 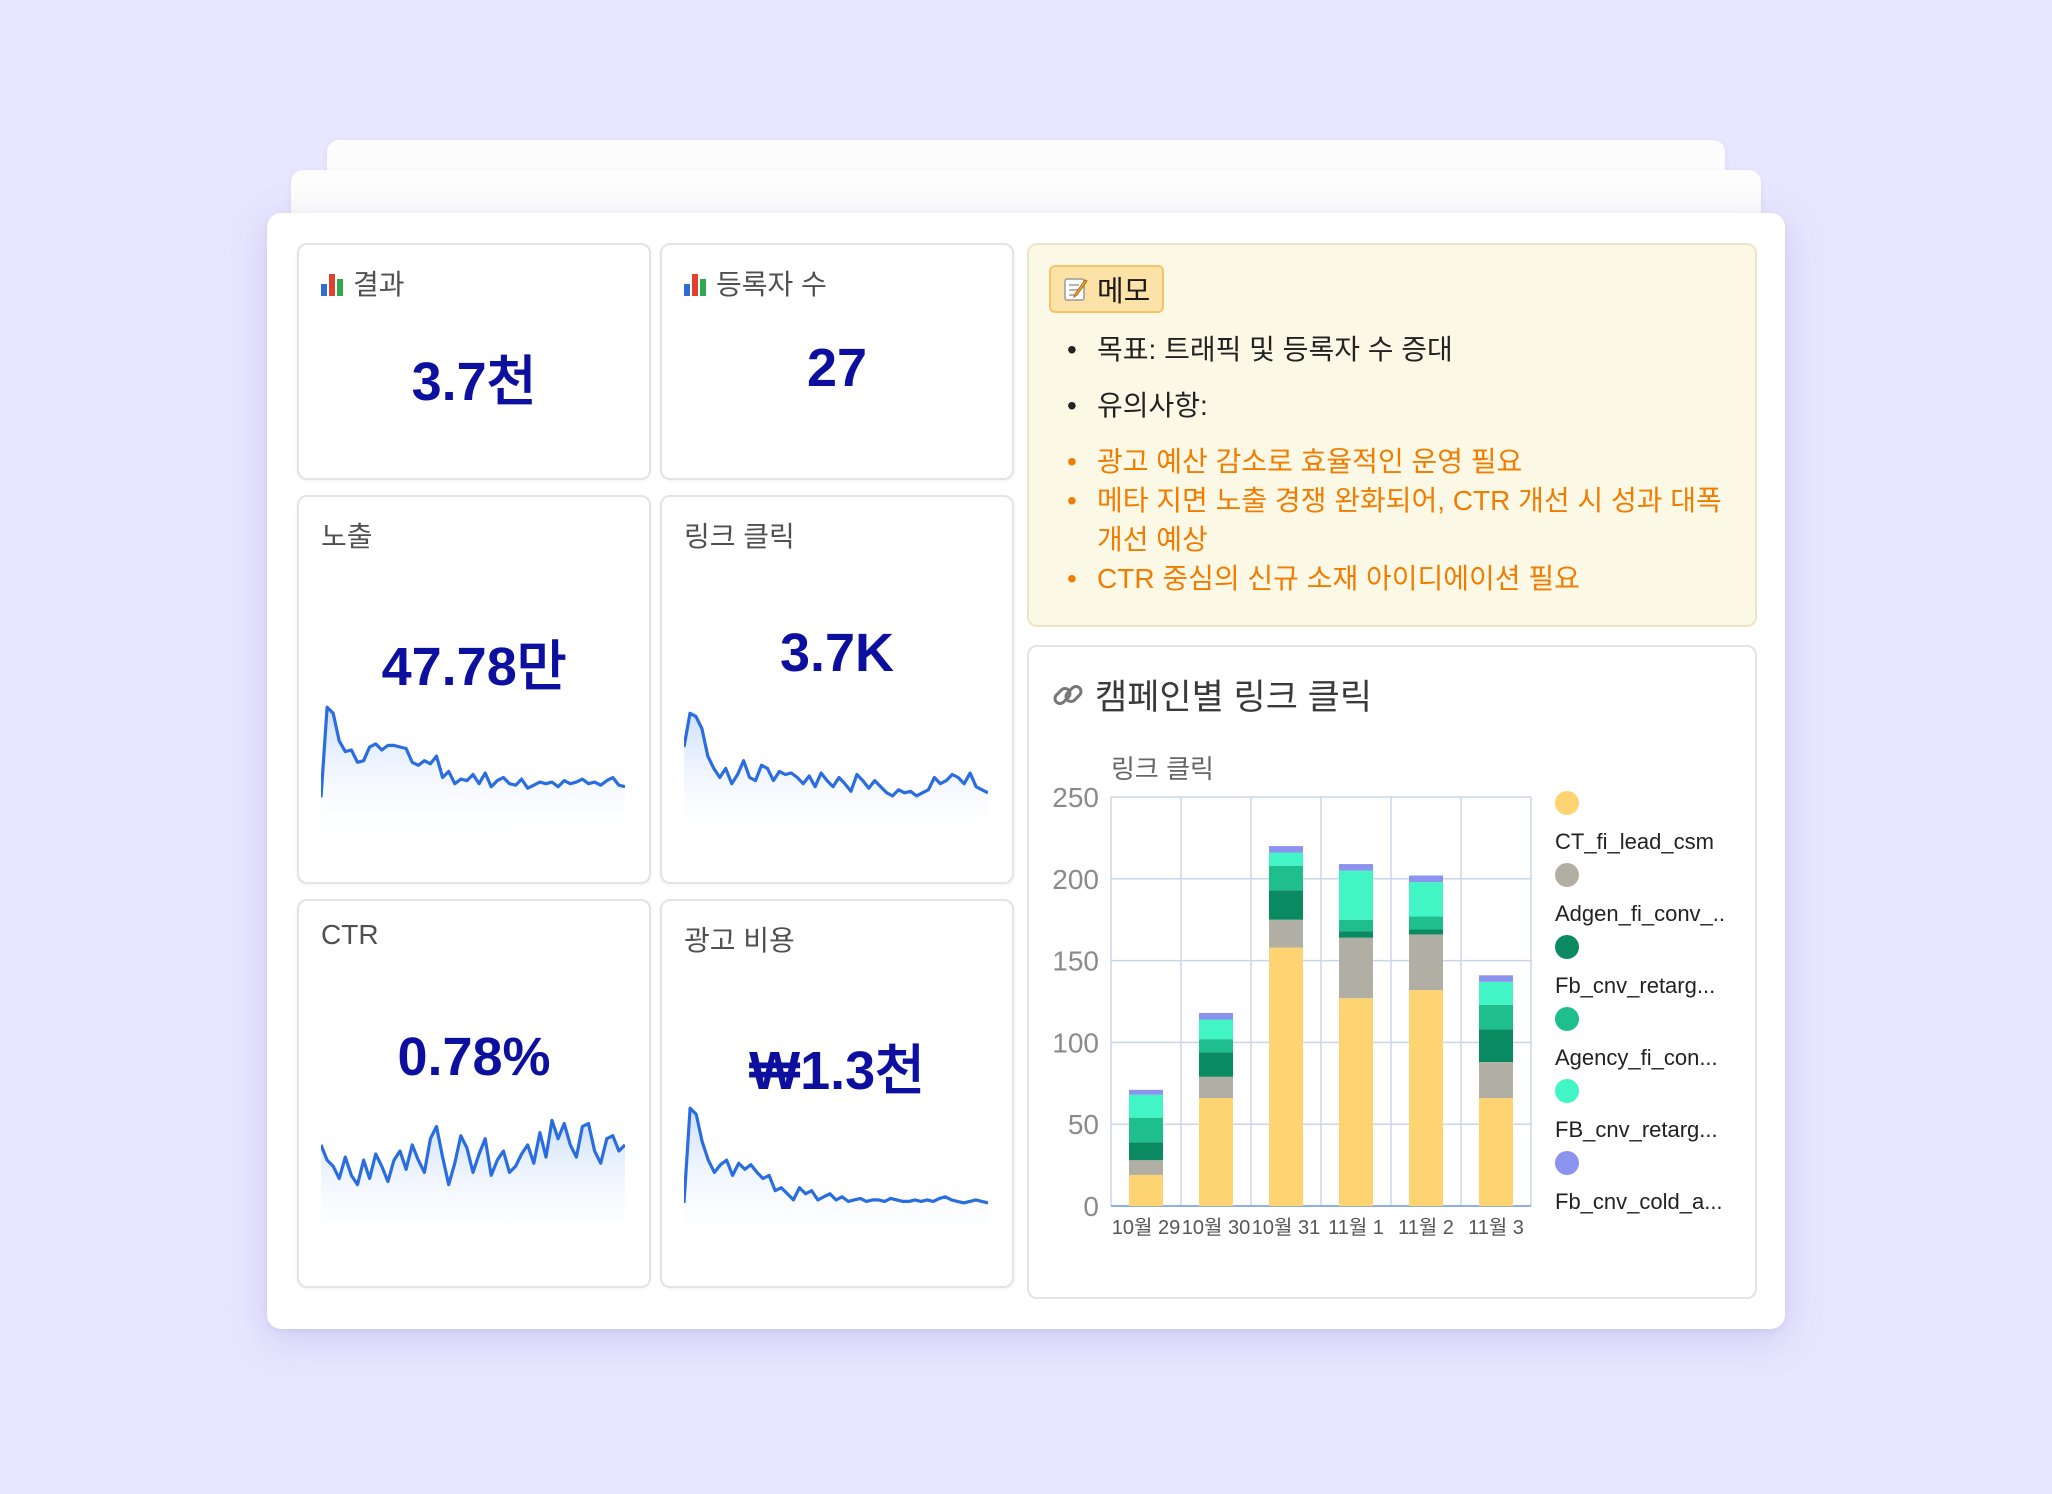 I want to click on metric-label: 노출, so click(x=347, y=536).